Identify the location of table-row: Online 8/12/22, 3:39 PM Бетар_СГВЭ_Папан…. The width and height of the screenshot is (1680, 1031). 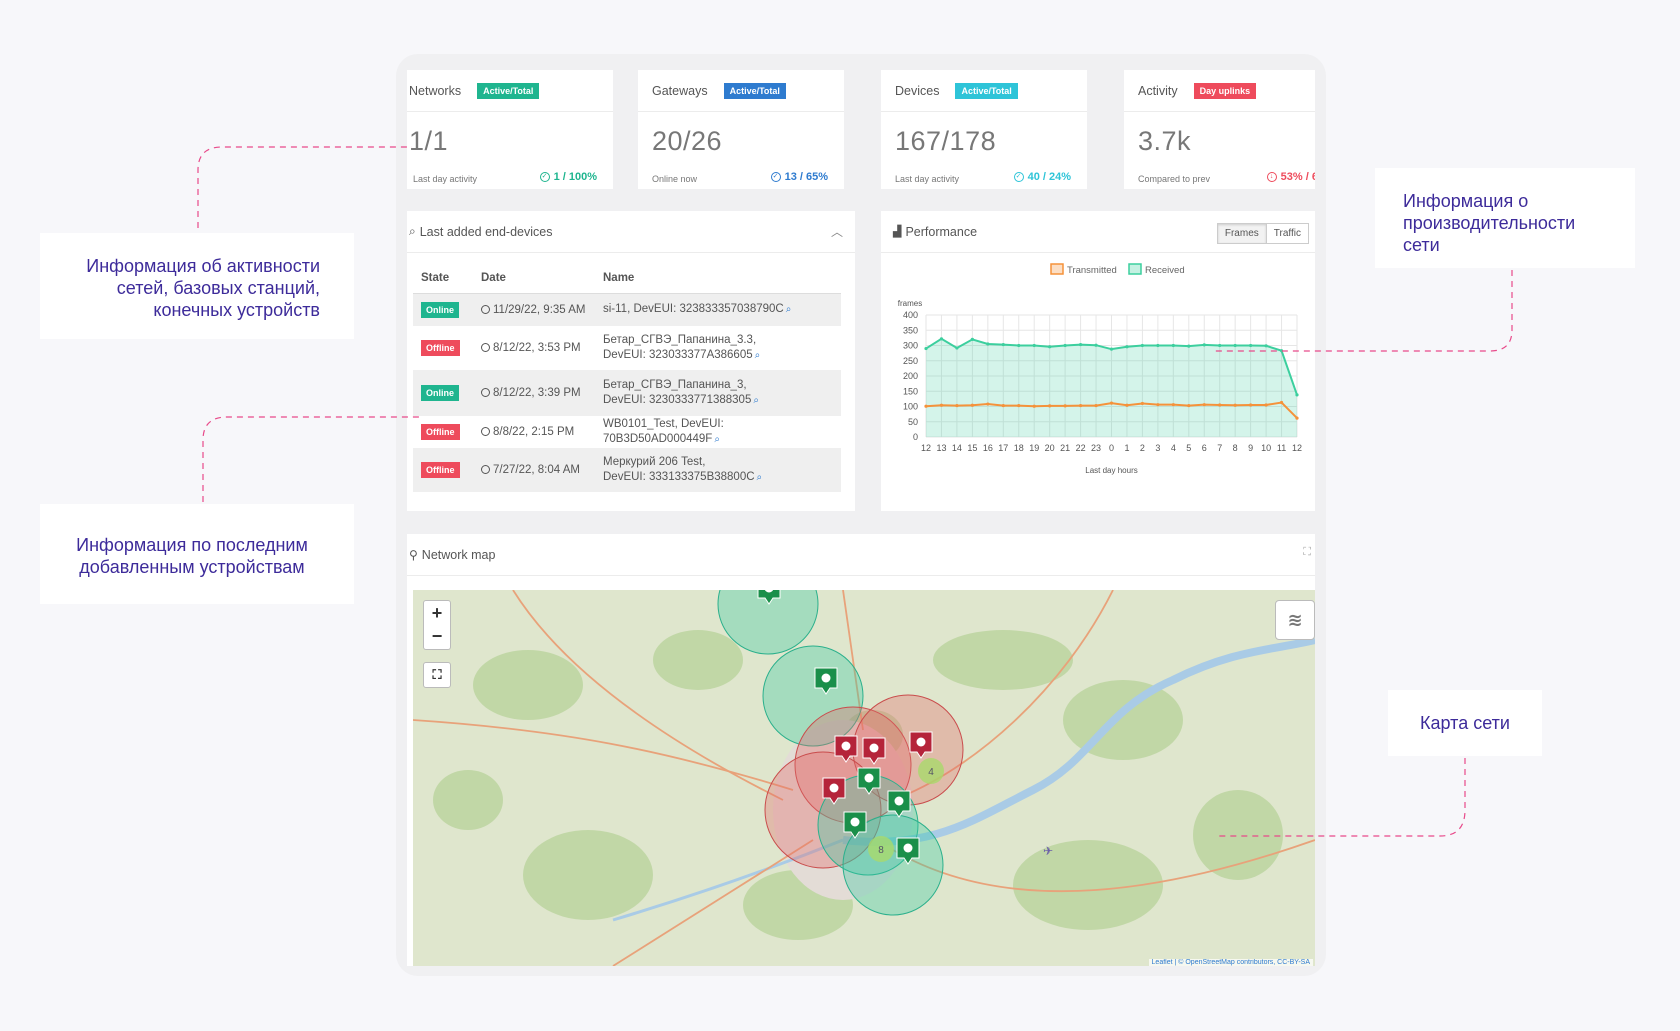
(627, 392).